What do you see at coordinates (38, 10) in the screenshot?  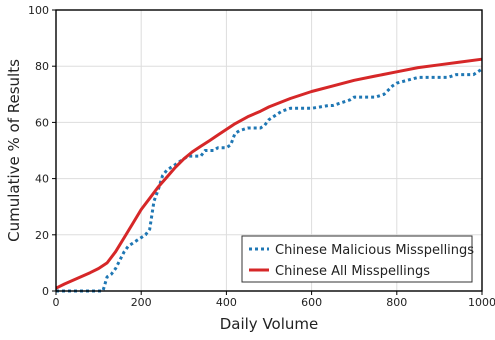 I see `y-tick-label-5: 100` at bounding box center [38, 10].